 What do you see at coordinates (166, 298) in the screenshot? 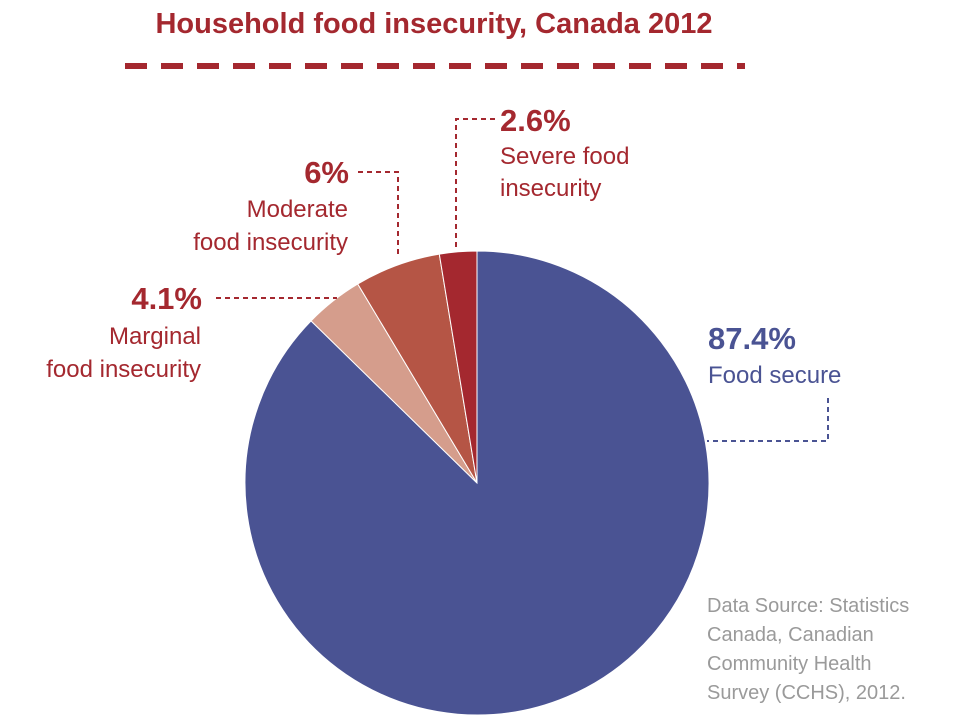
I see `slice-percent-label: 4.1%` at bounding box center [166, 298].